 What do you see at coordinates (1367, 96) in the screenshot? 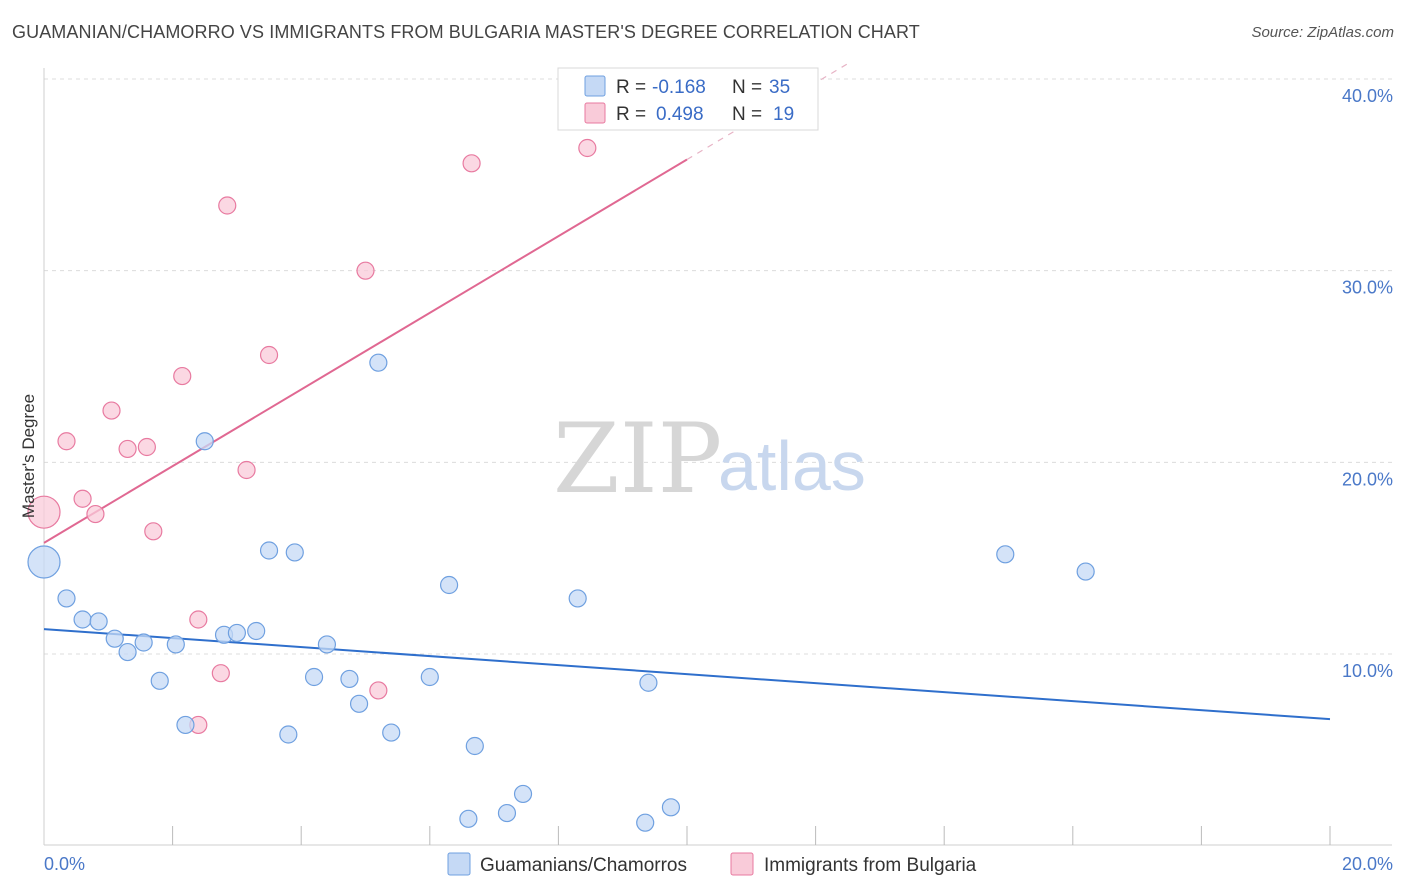
I see `y-tick-label-3: 40.0%` at bounding box center [1367, 96].